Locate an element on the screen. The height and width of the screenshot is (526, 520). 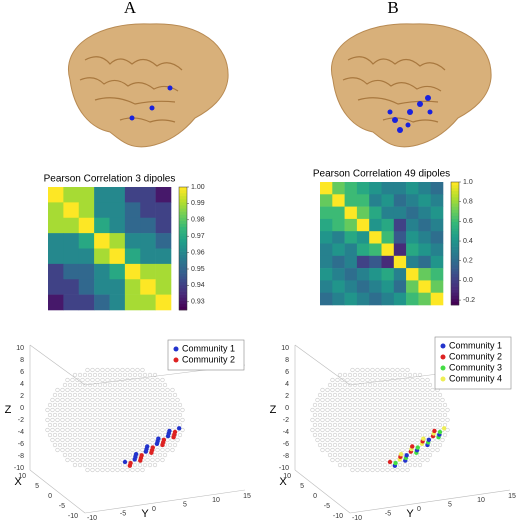
axis-line is located at coordinates (57, 491).